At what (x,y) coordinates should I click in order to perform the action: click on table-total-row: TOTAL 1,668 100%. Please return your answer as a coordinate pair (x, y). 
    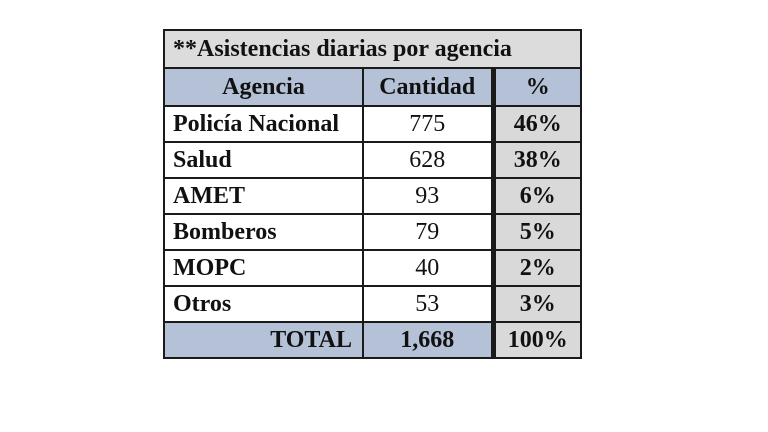
    Looking at the image, I should click on (373, 340).